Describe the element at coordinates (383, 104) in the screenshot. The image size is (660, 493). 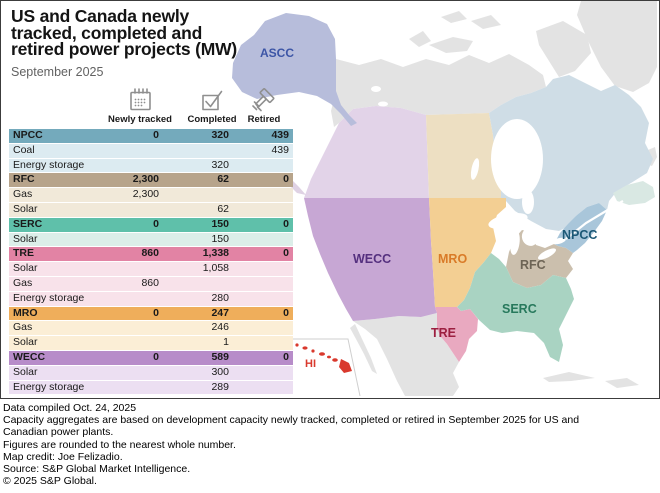
I see `great-slave-lake` at that location.